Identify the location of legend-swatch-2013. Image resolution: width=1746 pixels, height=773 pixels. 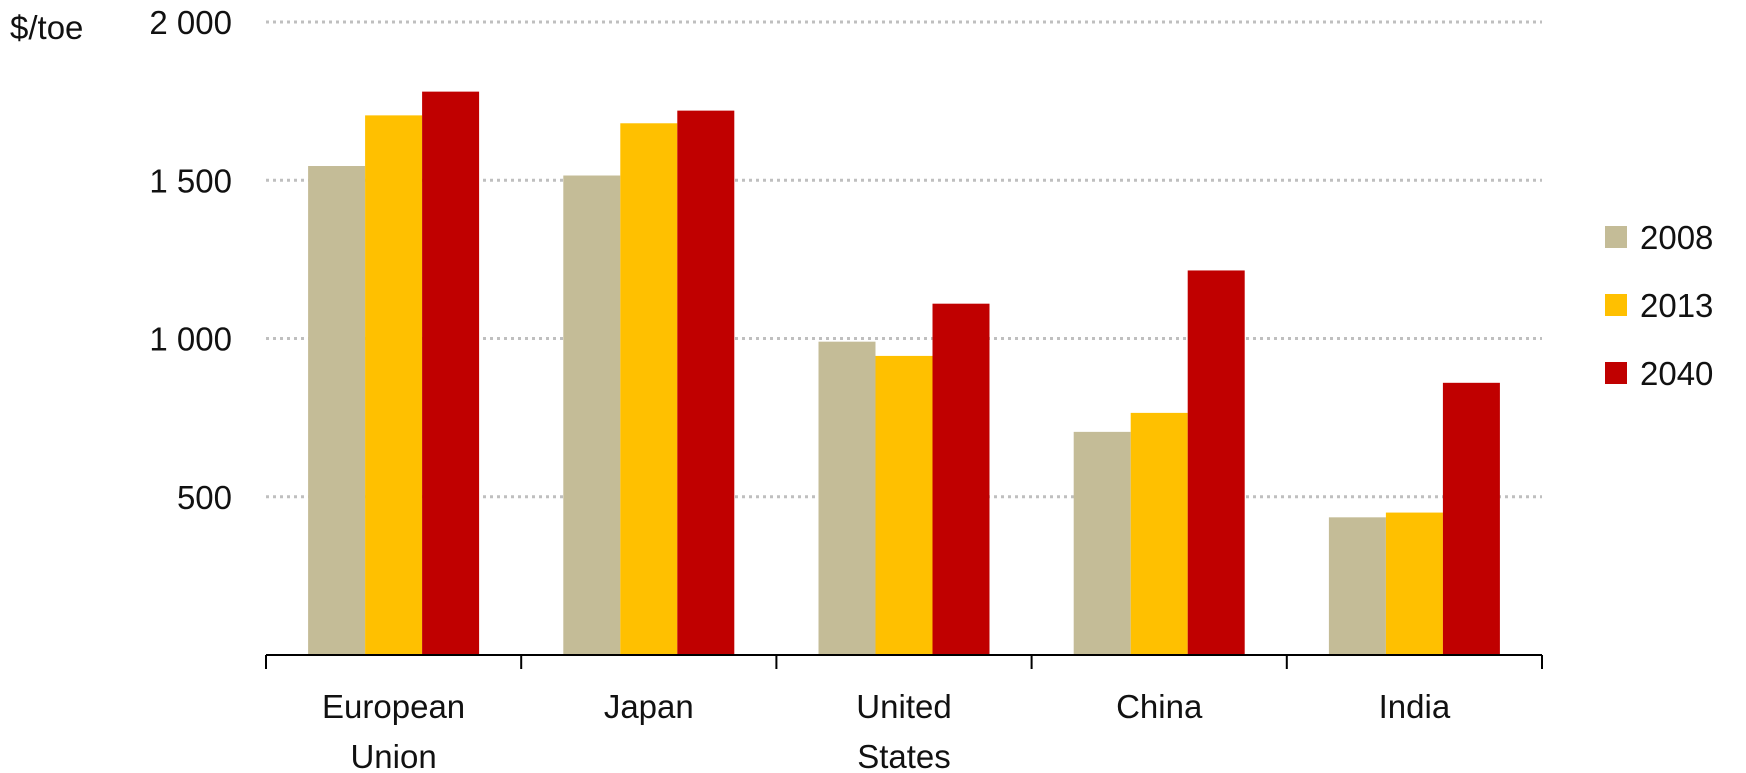
(1616, 305).